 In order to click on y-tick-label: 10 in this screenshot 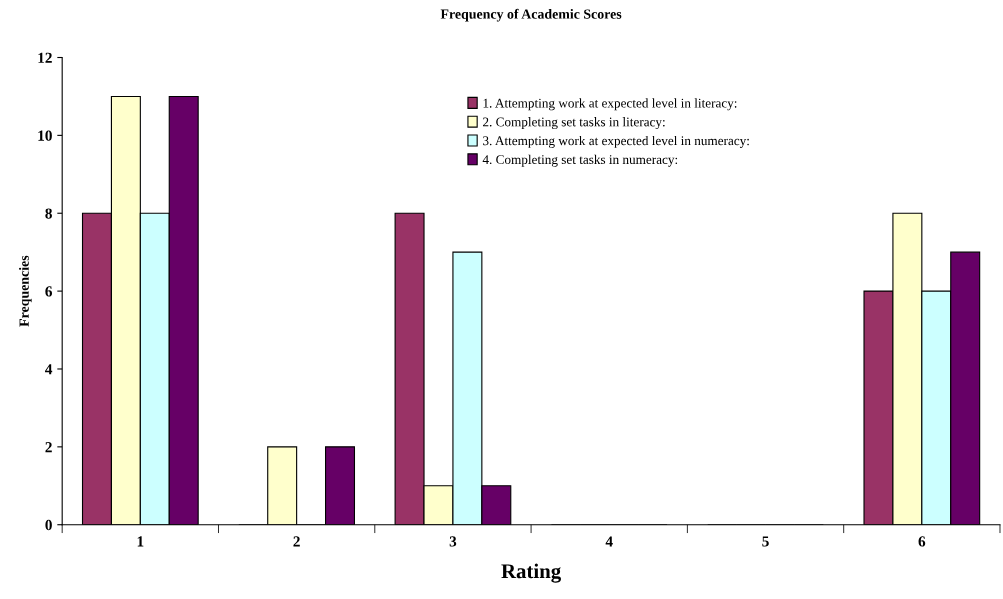, I will do `click(45, 135)`.